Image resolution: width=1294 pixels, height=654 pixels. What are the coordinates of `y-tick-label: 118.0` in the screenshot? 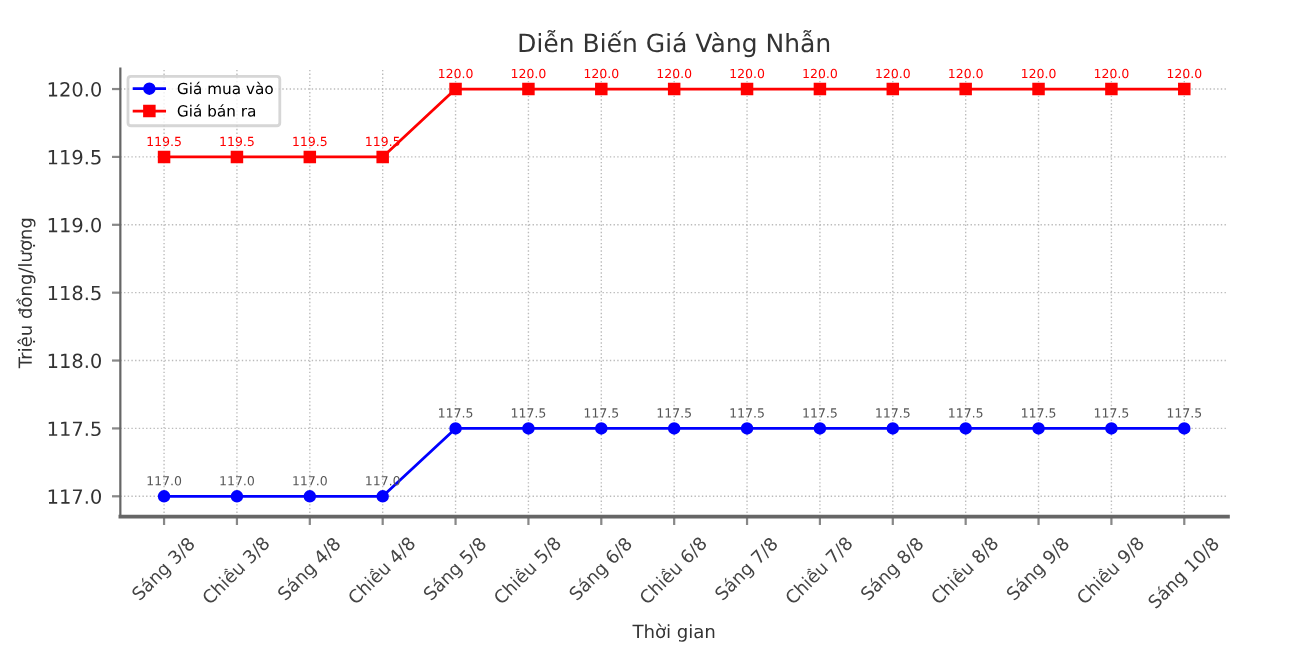 It's located at (74, 361).